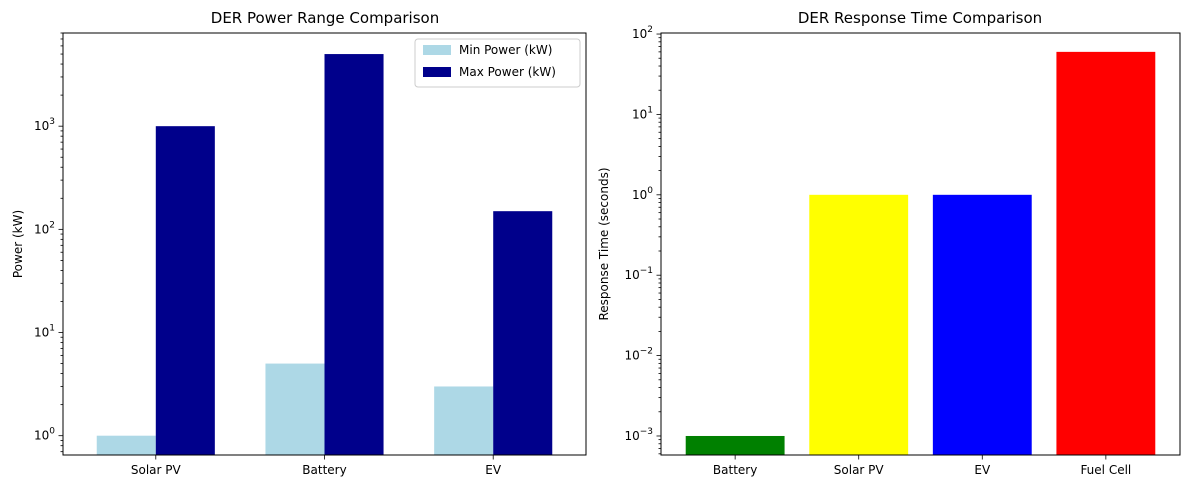 The width and height of the screenshot is (1189, 490). What do you see at coordinates (922, 466) in the screenshot?
I see `x-ticks-group: Battery Solar PV EV Fuel Cell` at bounding box center [922, 466].